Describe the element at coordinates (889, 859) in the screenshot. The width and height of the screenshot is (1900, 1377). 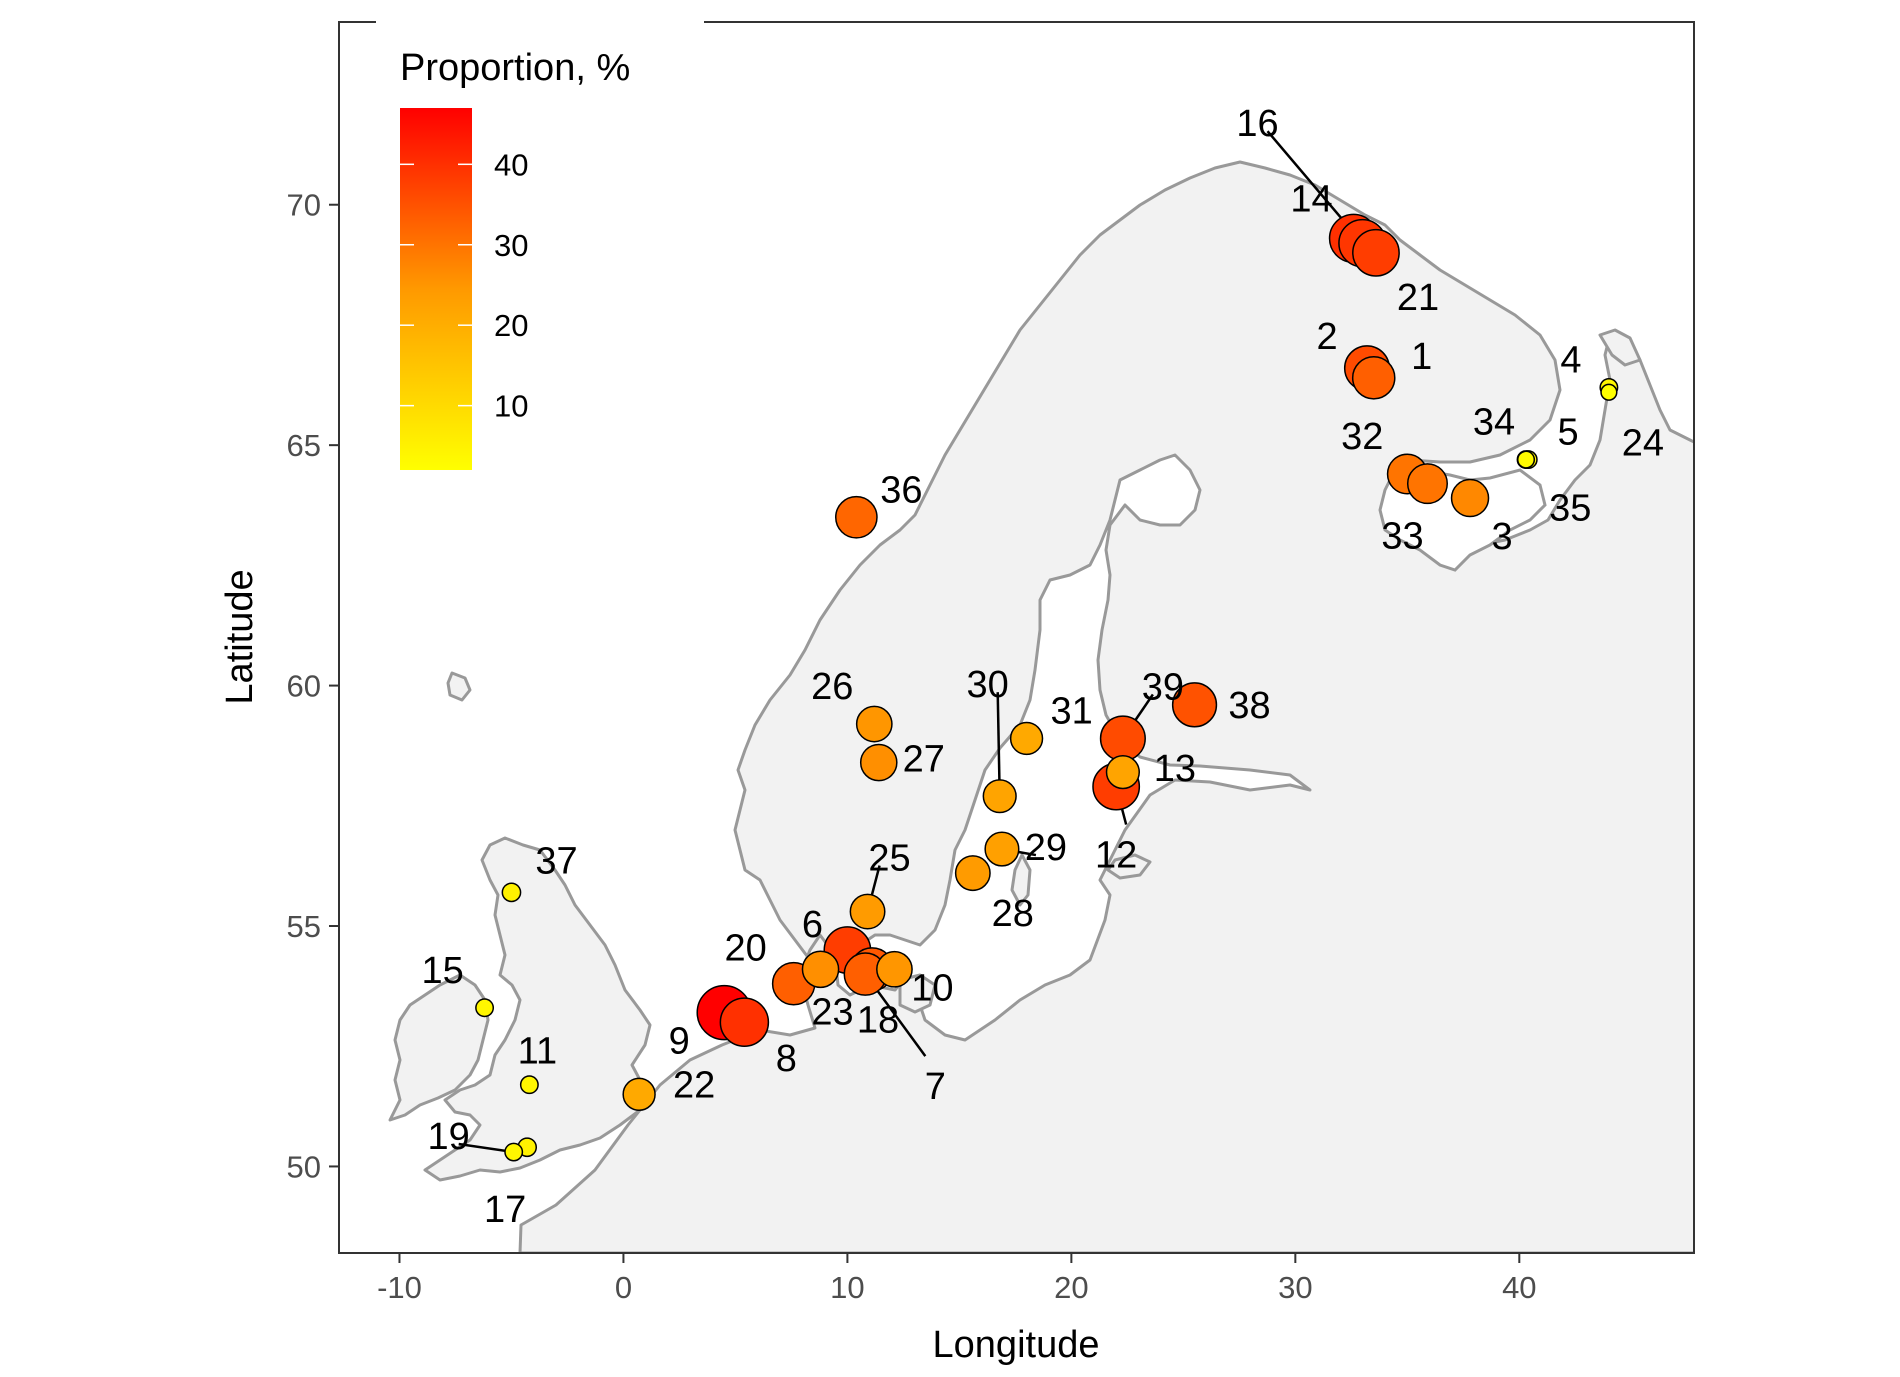
I see `site-label-25: 25` at that location.